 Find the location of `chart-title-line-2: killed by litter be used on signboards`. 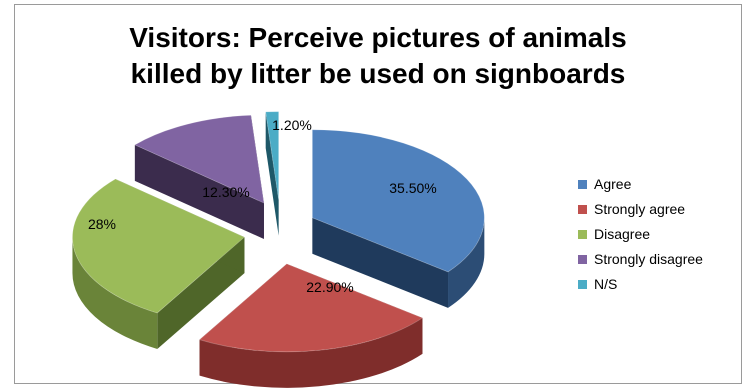

chart-title-line-2: killed by litter be used on signboards is located at coordinates (378, 73).